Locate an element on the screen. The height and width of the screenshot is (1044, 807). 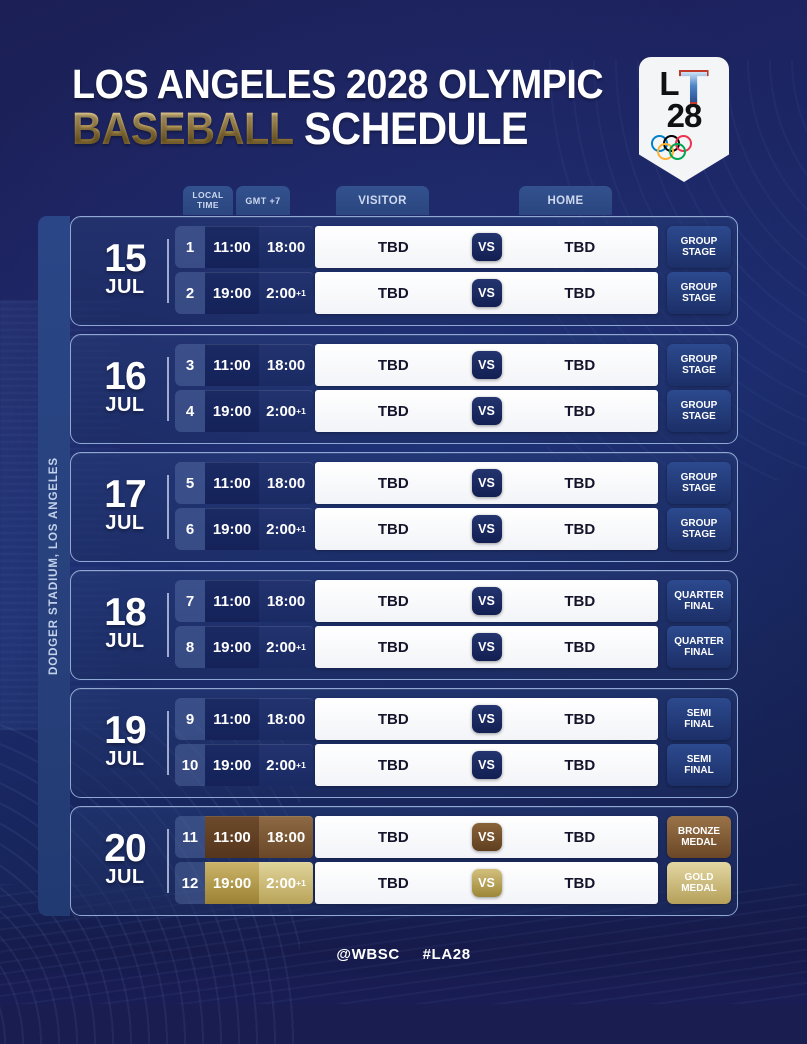
date-cell: 17 JUL is located at coordinates (125, 507).